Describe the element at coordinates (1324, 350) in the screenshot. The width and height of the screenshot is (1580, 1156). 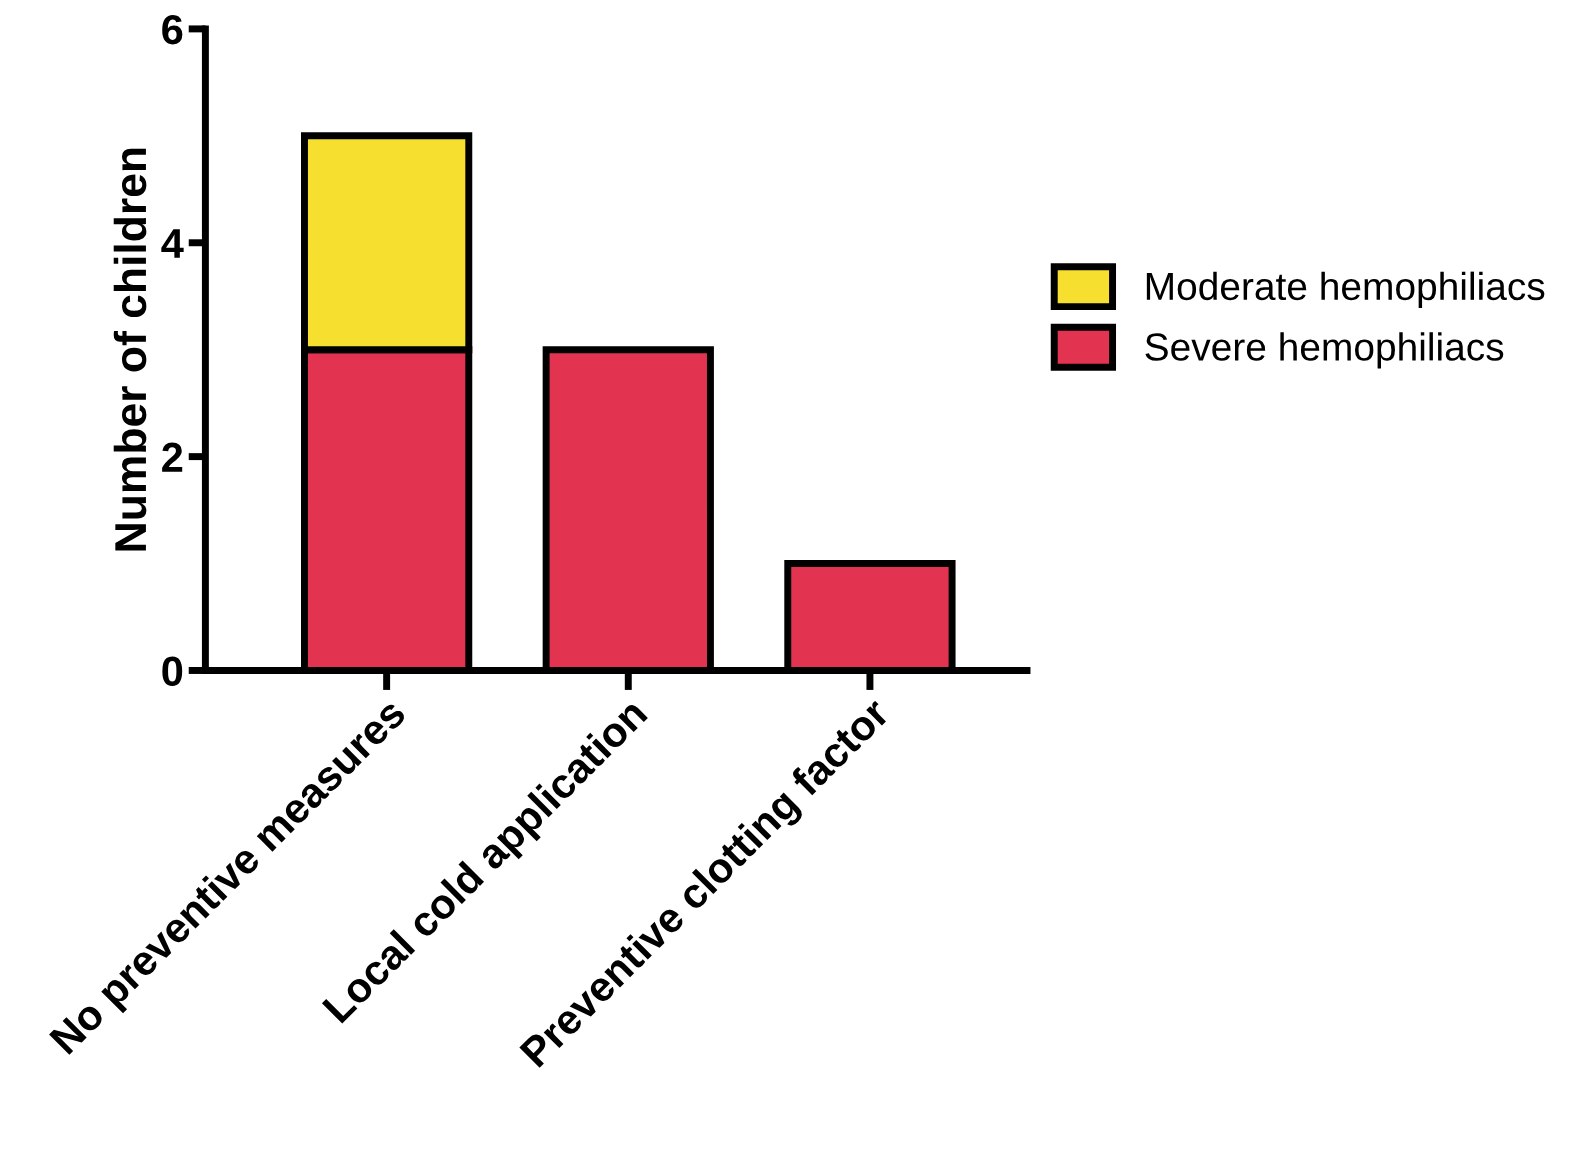
I see `legend-label: Severe hemophiliacs` at that location.